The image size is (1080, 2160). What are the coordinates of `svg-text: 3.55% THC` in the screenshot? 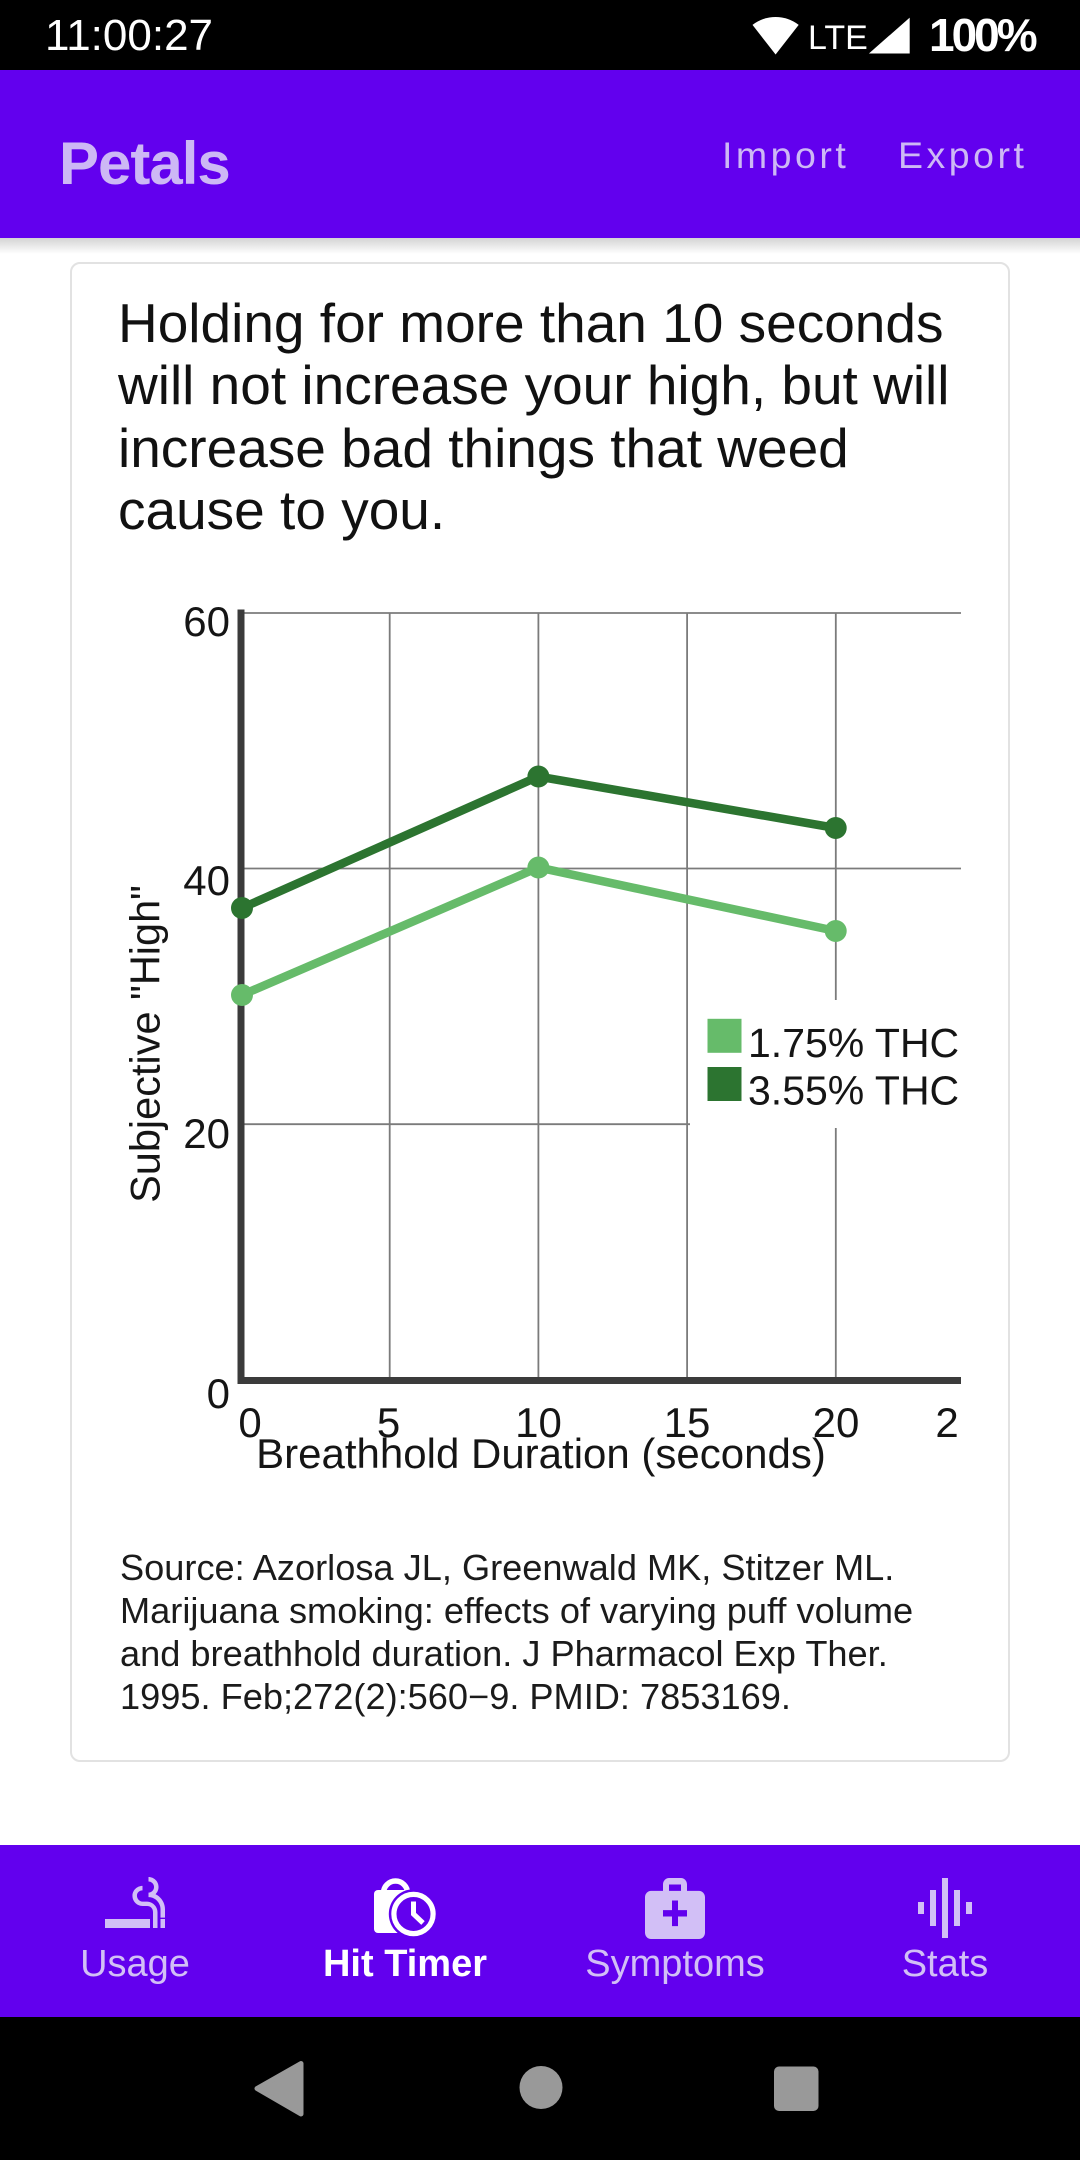 It's located at (853, 1091).